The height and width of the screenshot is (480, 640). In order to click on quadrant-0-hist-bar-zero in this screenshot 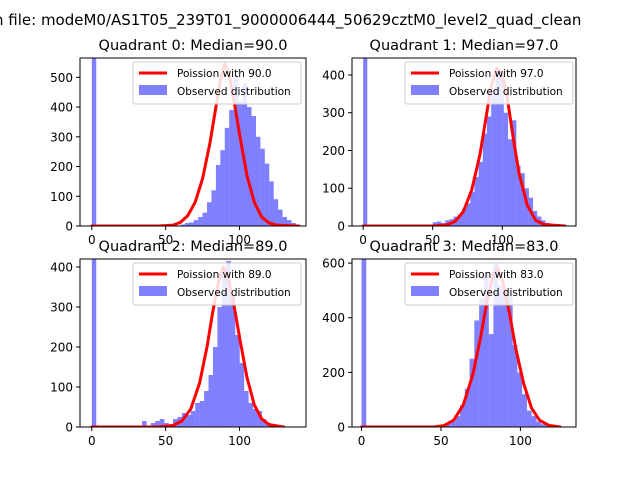, I will do `click(94, 142)`.